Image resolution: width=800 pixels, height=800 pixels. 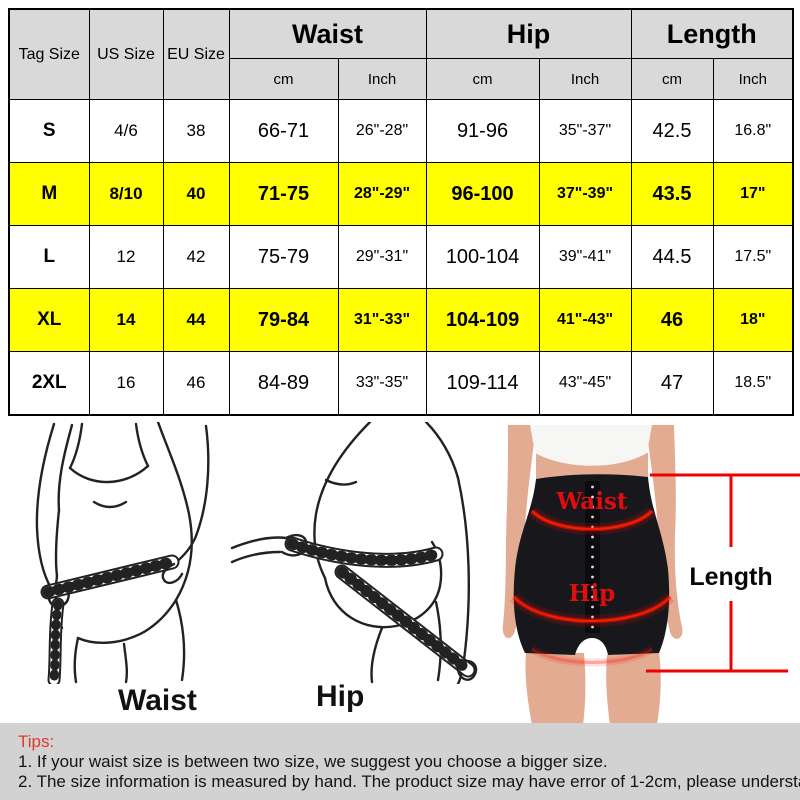 I want to click on hip-inch-cell: 41"-43", so click(x=585, y=320).